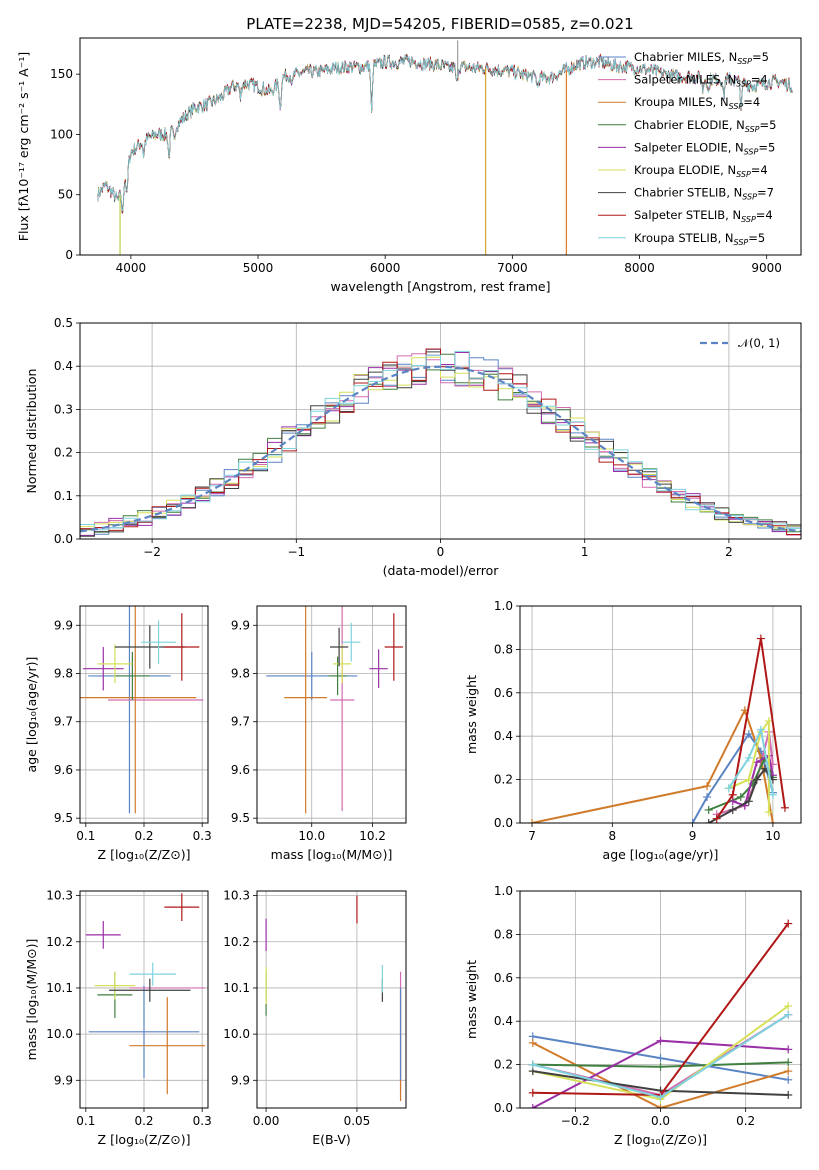  What do you see at coordinates (311, 836) in the screenshot?
I see `x-tick-label: 10.0` at bounding box center [311, 836].